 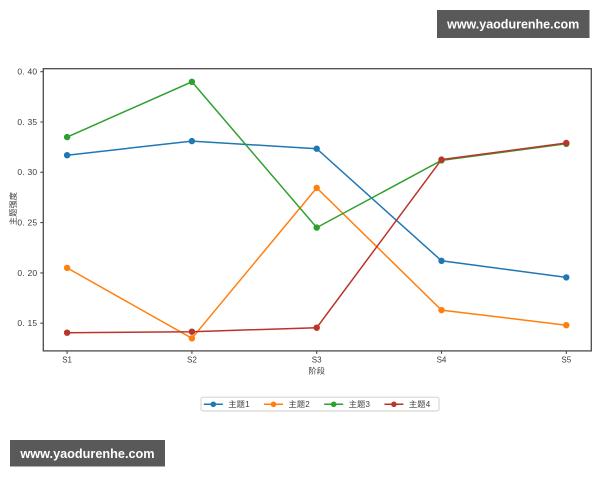 I want to click on svg-text: 0. 40, so click(x=27, y=72).